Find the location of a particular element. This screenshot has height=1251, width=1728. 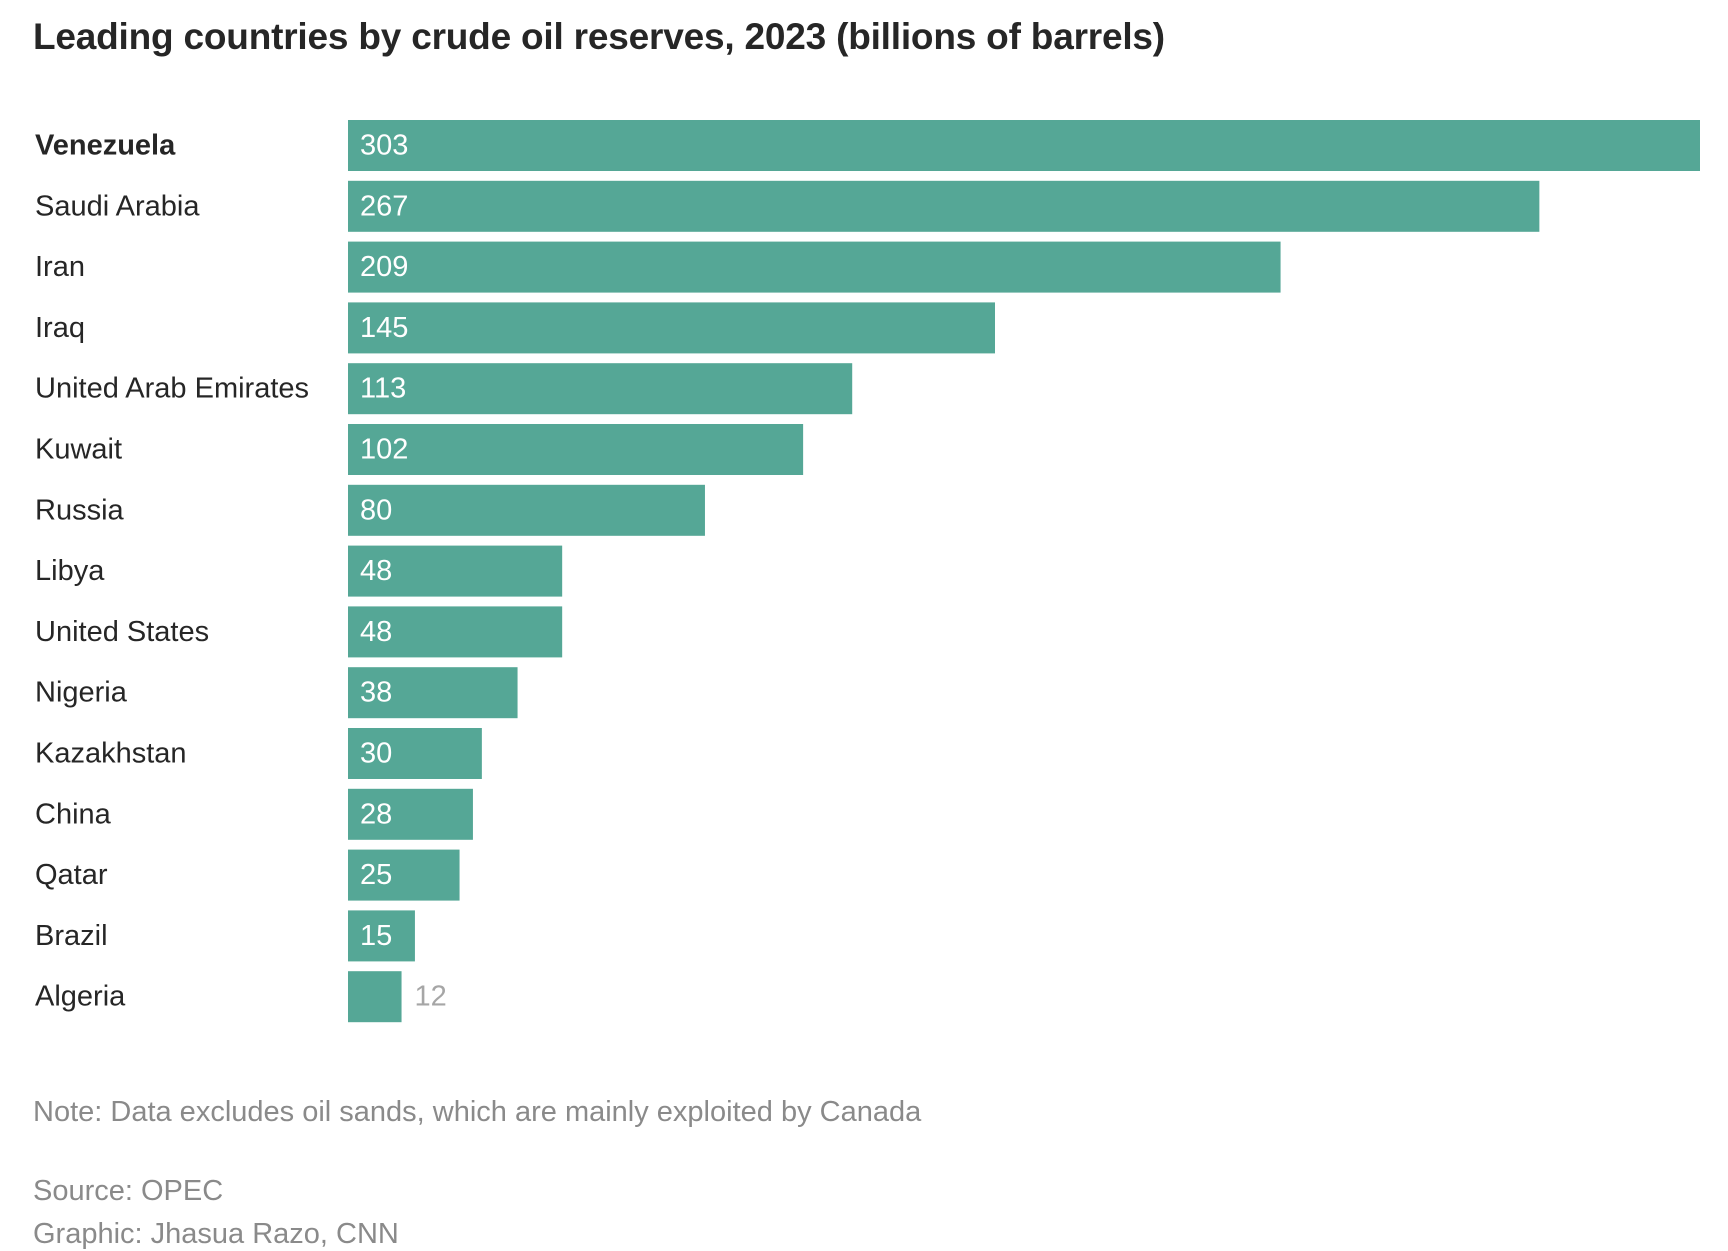

category-label: Qatar is located at coordinates (71, 875).